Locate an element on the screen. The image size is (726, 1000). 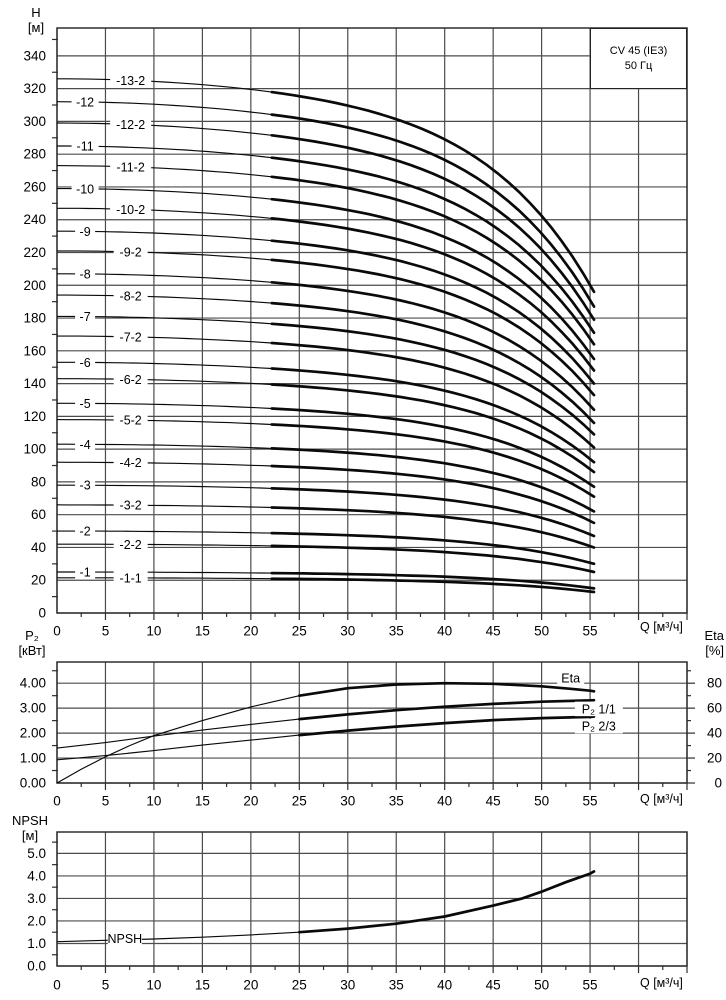
curve-label: -12 is located at coordinates (85, 102).